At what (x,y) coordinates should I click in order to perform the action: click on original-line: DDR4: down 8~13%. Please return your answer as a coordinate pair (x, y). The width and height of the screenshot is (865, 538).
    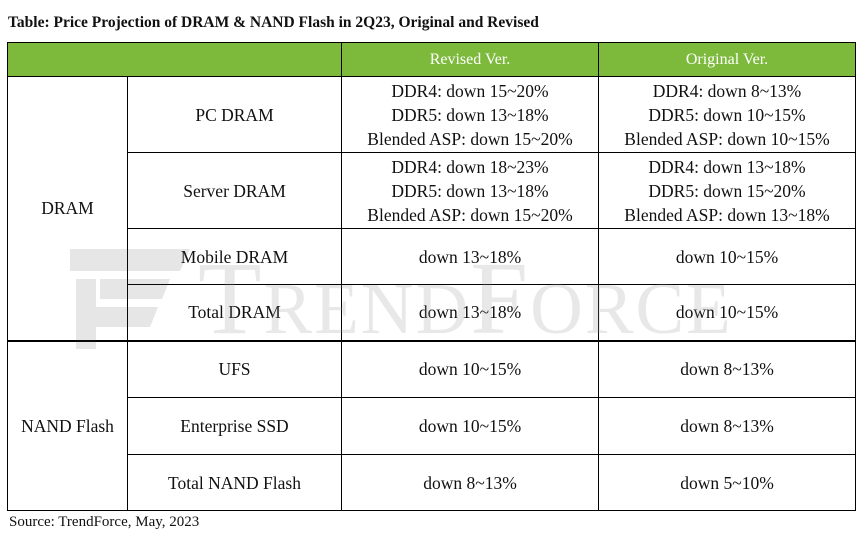
    Looking at the image, I should click on (727, 90).